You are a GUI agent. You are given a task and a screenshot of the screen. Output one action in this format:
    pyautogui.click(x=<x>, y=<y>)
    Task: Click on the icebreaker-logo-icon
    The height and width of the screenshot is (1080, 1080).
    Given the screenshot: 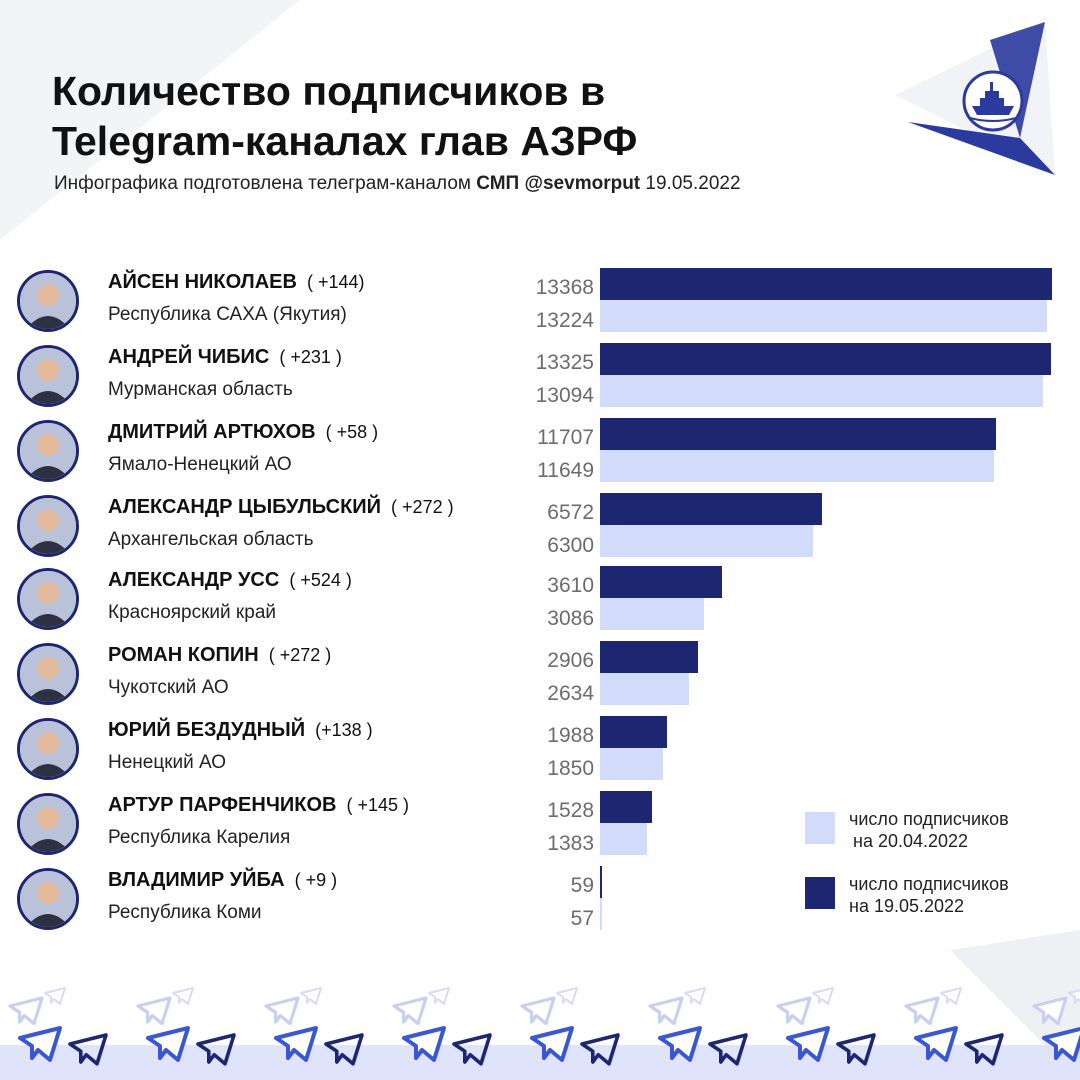 What is the action you would take?
    pyautogui.click(x=993, y=101)
    